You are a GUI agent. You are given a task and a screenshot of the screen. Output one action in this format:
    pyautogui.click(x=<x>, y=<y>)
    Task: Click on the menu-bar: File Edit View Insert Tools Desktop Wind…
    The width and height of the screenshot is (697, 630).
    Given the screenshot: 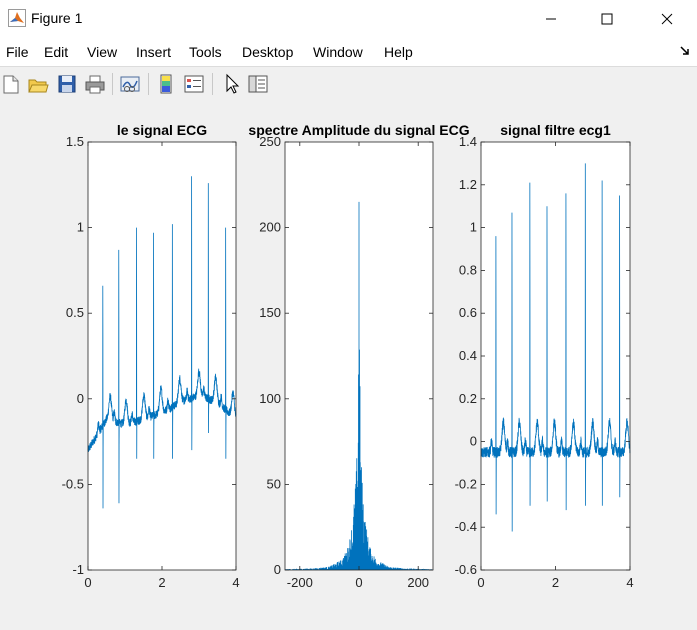 What is the action you would take?
    pyautogui.click(x=348, y=52)
    